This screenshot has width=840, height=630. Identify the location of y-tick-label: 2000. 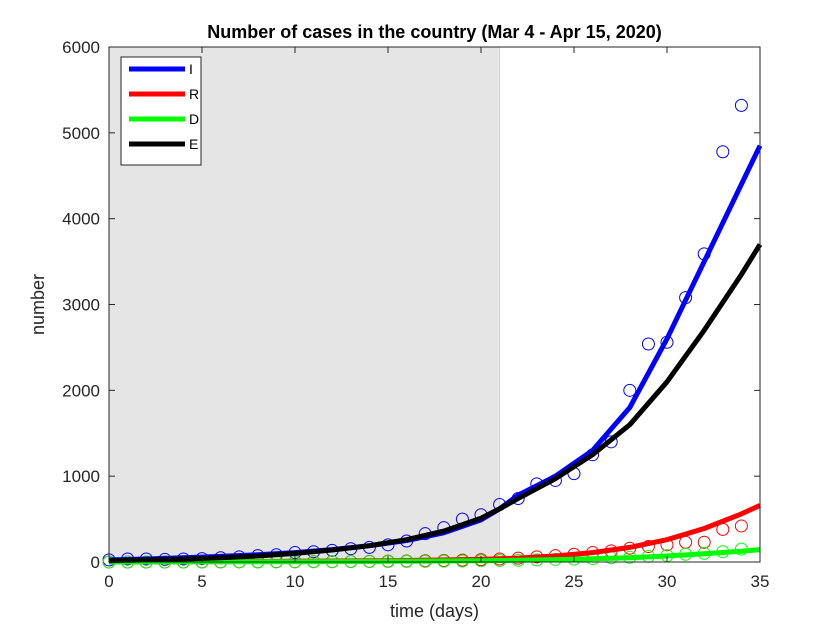
(81, 390).